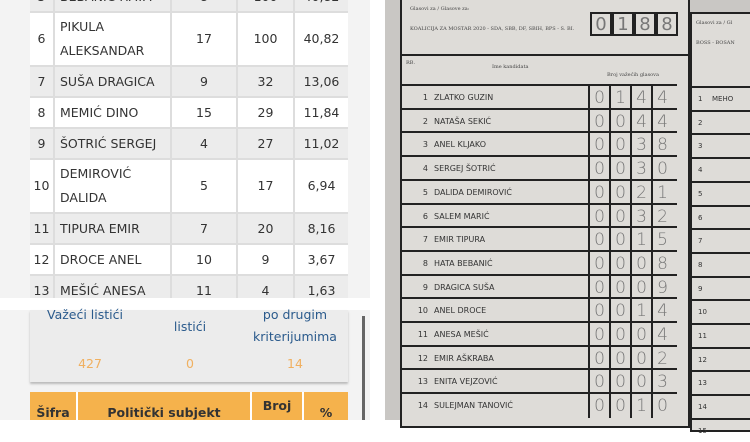  I want to click on form-row: 6 SALEM MARIĆ 0 0 3 2, so click(539, 215).